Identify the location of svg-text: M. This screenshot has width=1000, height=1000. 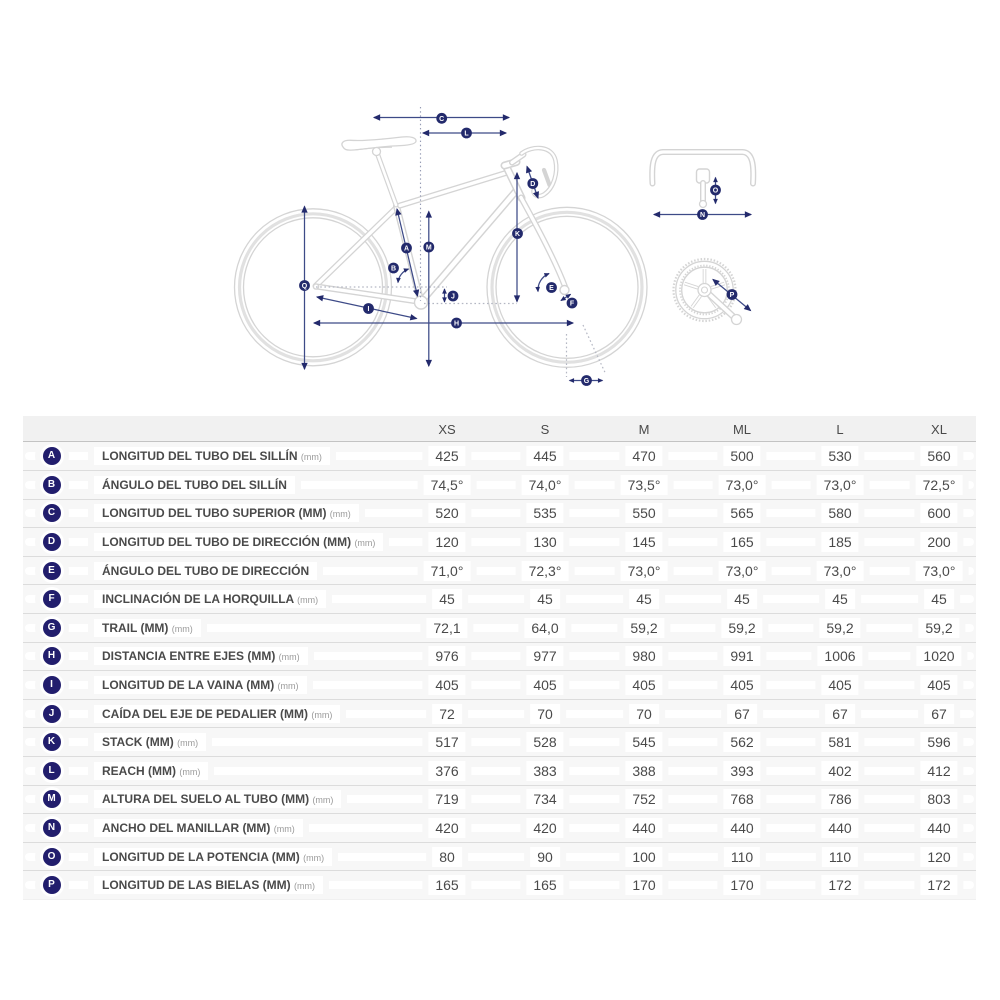
(429, 248).